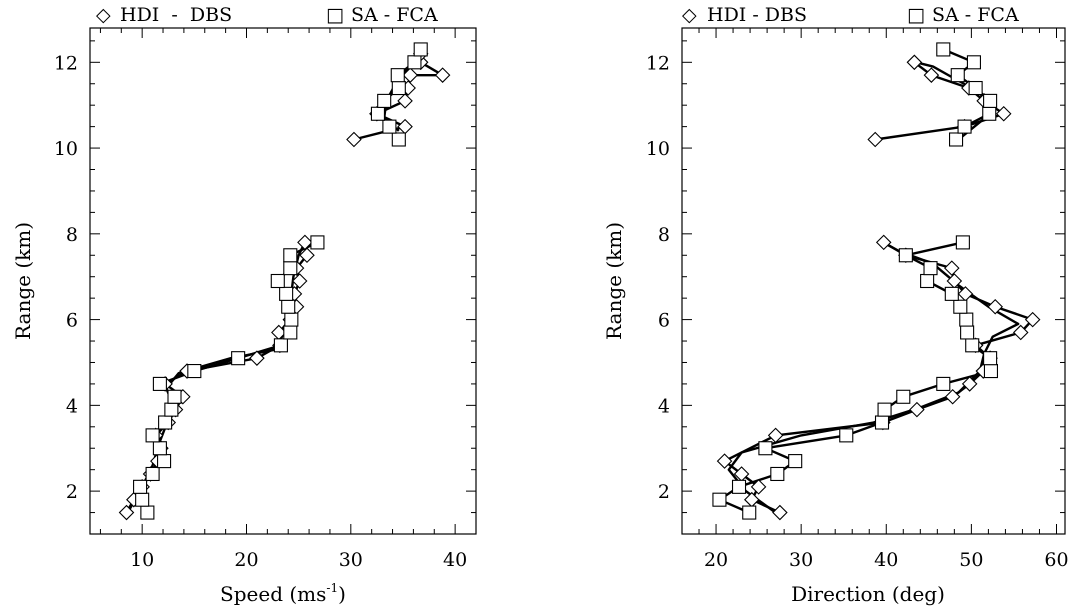 This screenshot has height=611, width=1071. What do you see at coordinates (273, 594) in the screenshot?
I see `speed-x-axis-title-main: Speed (ms` at bounding box center [273, 594].